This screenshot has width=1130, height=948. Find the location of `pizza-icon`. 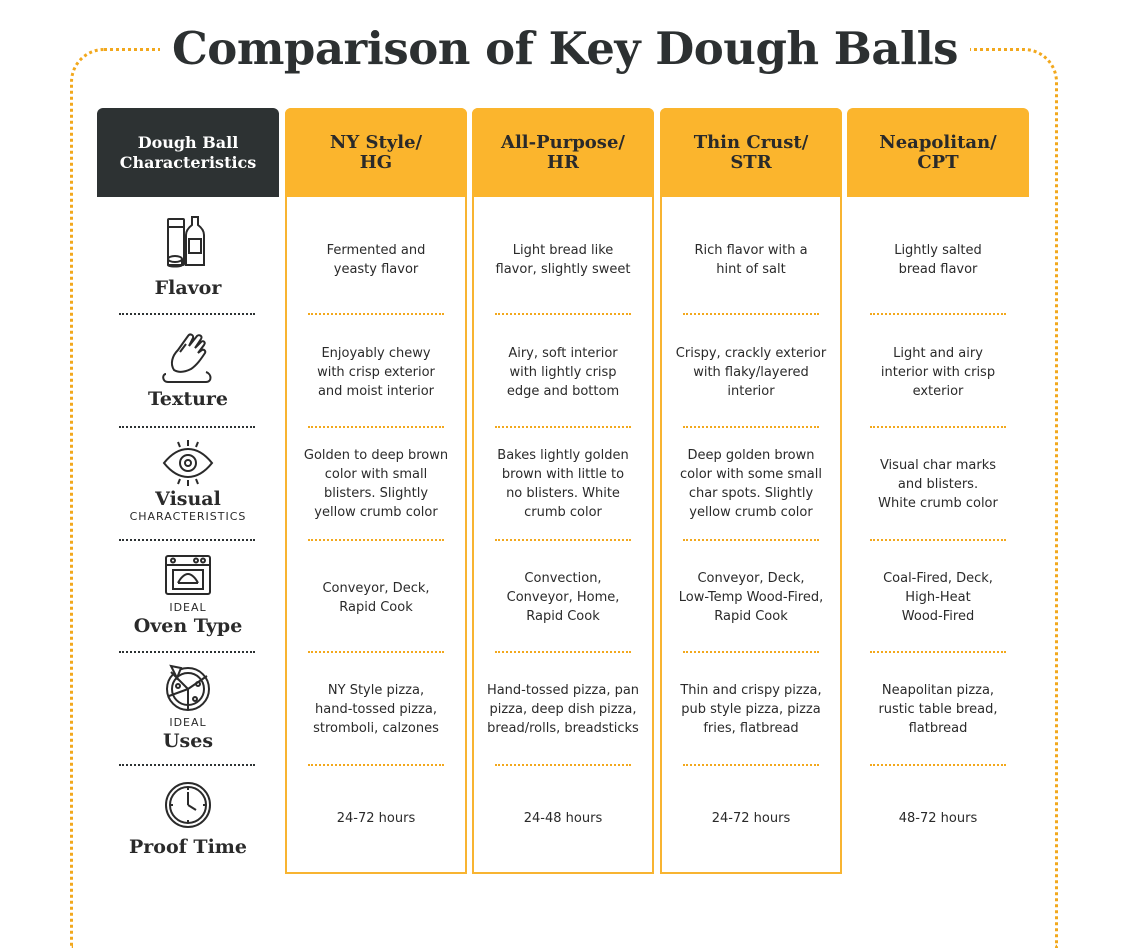

pizza-icon is located at coordinates (188, 687).